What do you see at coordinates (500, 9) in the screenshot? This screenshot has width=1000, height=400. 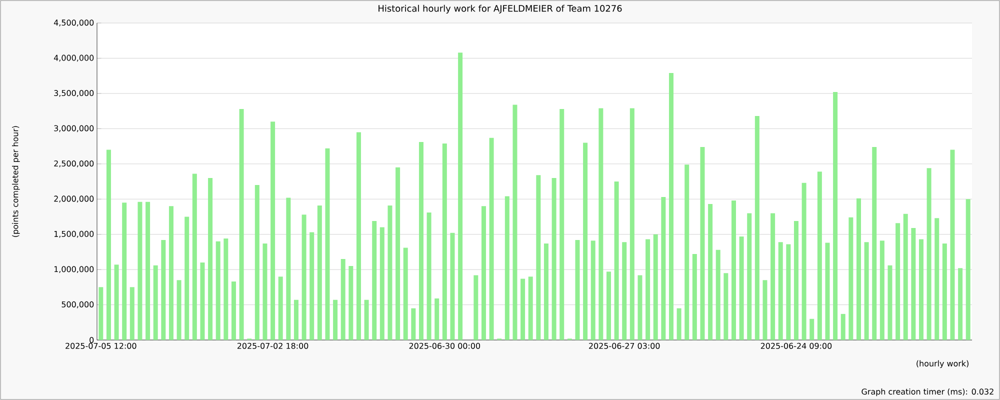 I see `chart-title: Historical hourly work for AJFELDMEIER of Team 10276` at bounding box center [500, 9].